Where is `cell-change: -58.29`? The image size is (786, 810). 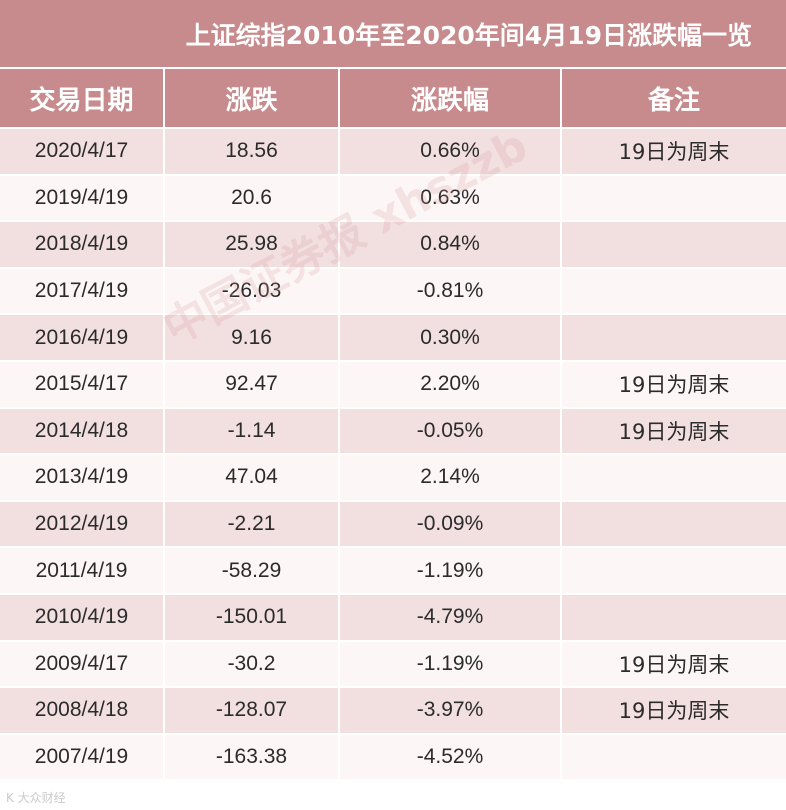
cell-change: -58.29 is located at coordinates (252, 570).